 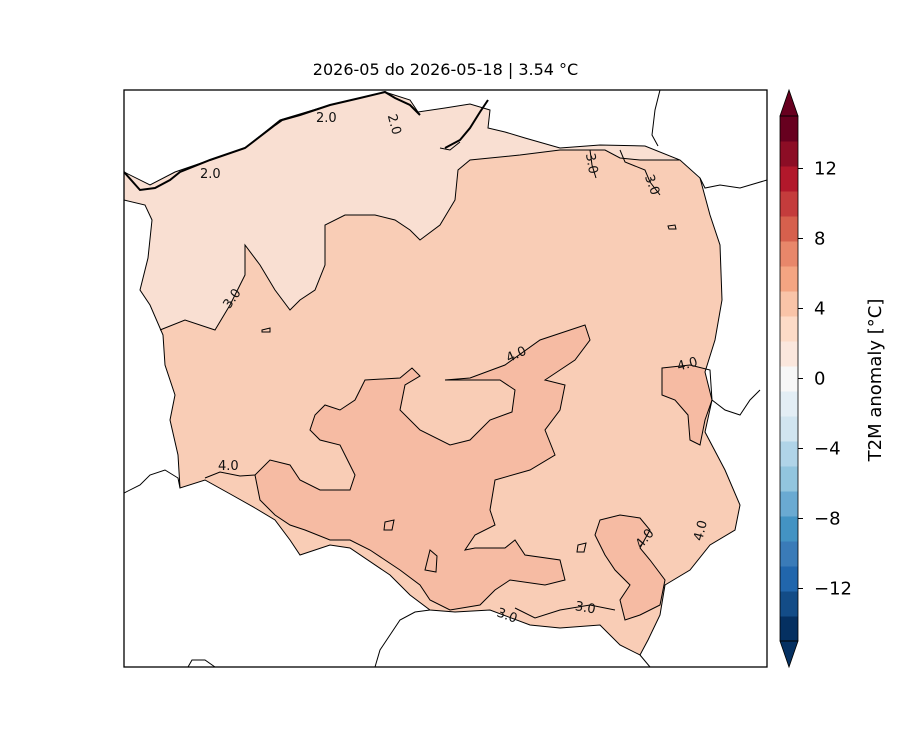 I want to click on colorbar-tick-label: −8, so click(x=827, y=519).